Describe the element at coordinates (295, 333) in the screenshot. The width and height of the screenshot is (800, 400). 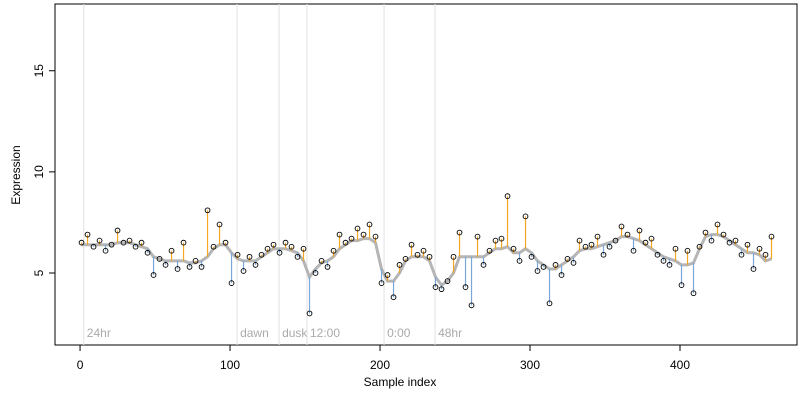
I see `marker-label: dusk` at that location.